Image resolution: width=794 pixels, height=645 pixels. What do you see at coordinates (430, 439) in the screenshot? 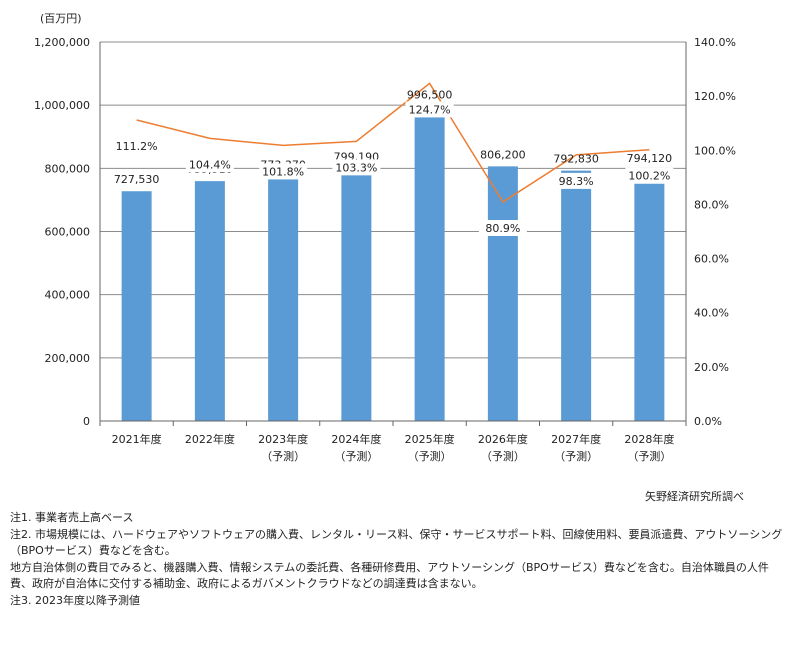
I see `x-tick-label: 2025年度` at bounding box center [430, 439].